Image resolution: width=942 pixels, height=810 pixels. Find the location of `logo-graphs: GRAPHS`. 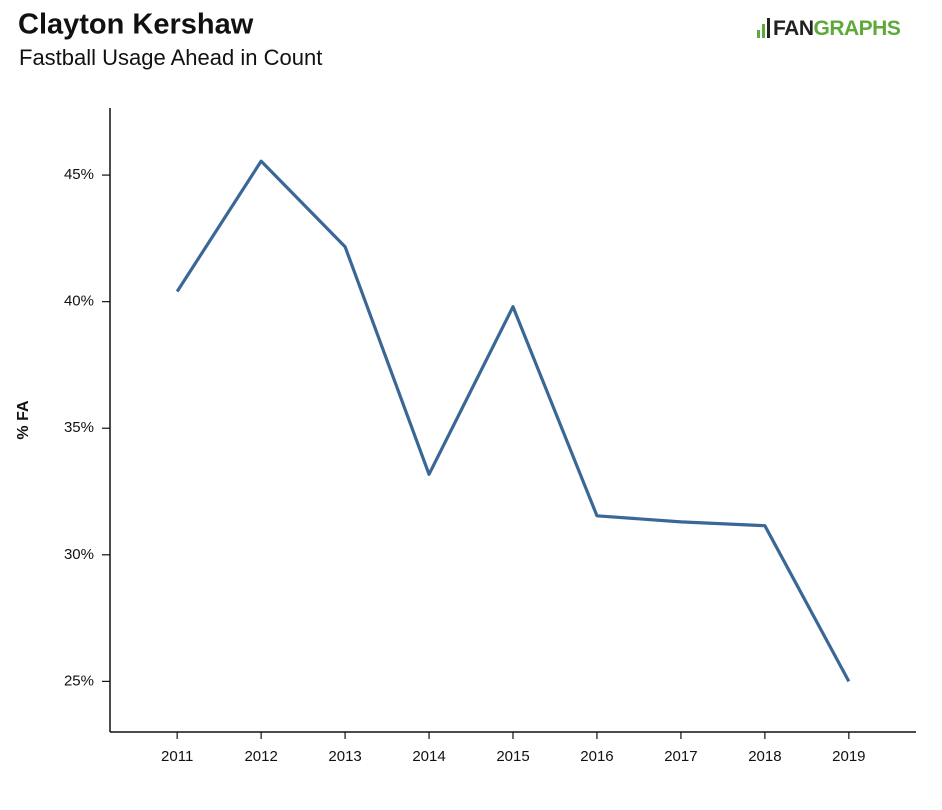

logo-graphs: GRAPHS is located at coordinates (857, 28).